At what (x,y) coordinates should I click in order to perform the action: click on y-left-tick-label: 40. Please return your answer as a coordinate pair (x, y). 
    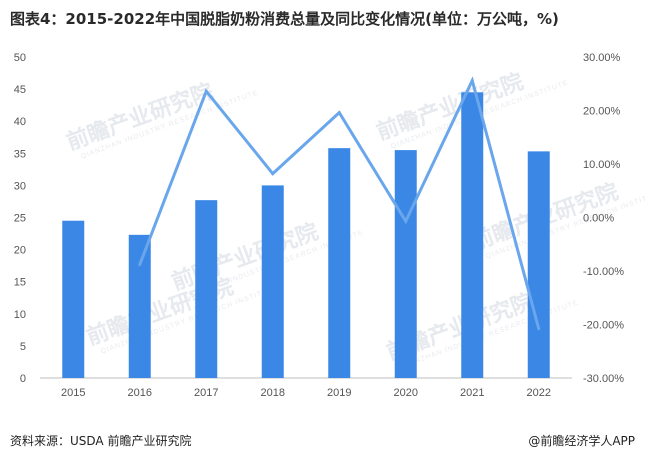
    Looking at the image, I should click on (20, 122).